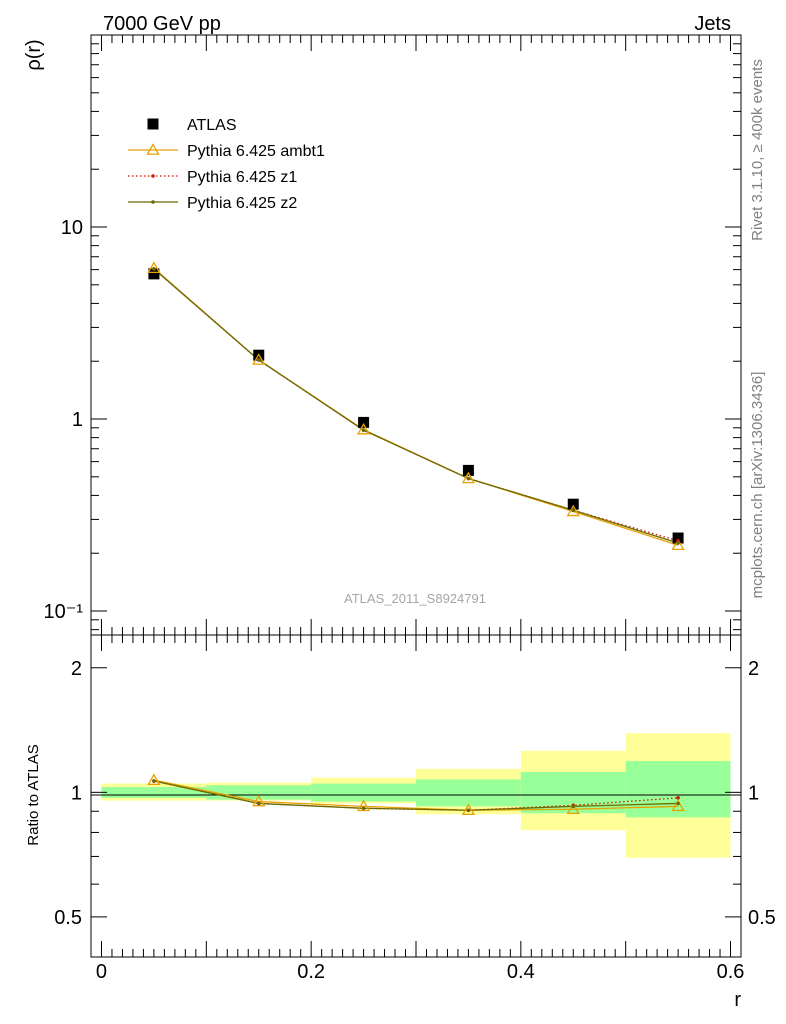 The height and width of the screenshot is (1024, 786). What do you see at coordinates (242, 177) in the screenshot?
I see `legend-label-2: Pythia 6.425 z1` at bounding box center [242, 177].